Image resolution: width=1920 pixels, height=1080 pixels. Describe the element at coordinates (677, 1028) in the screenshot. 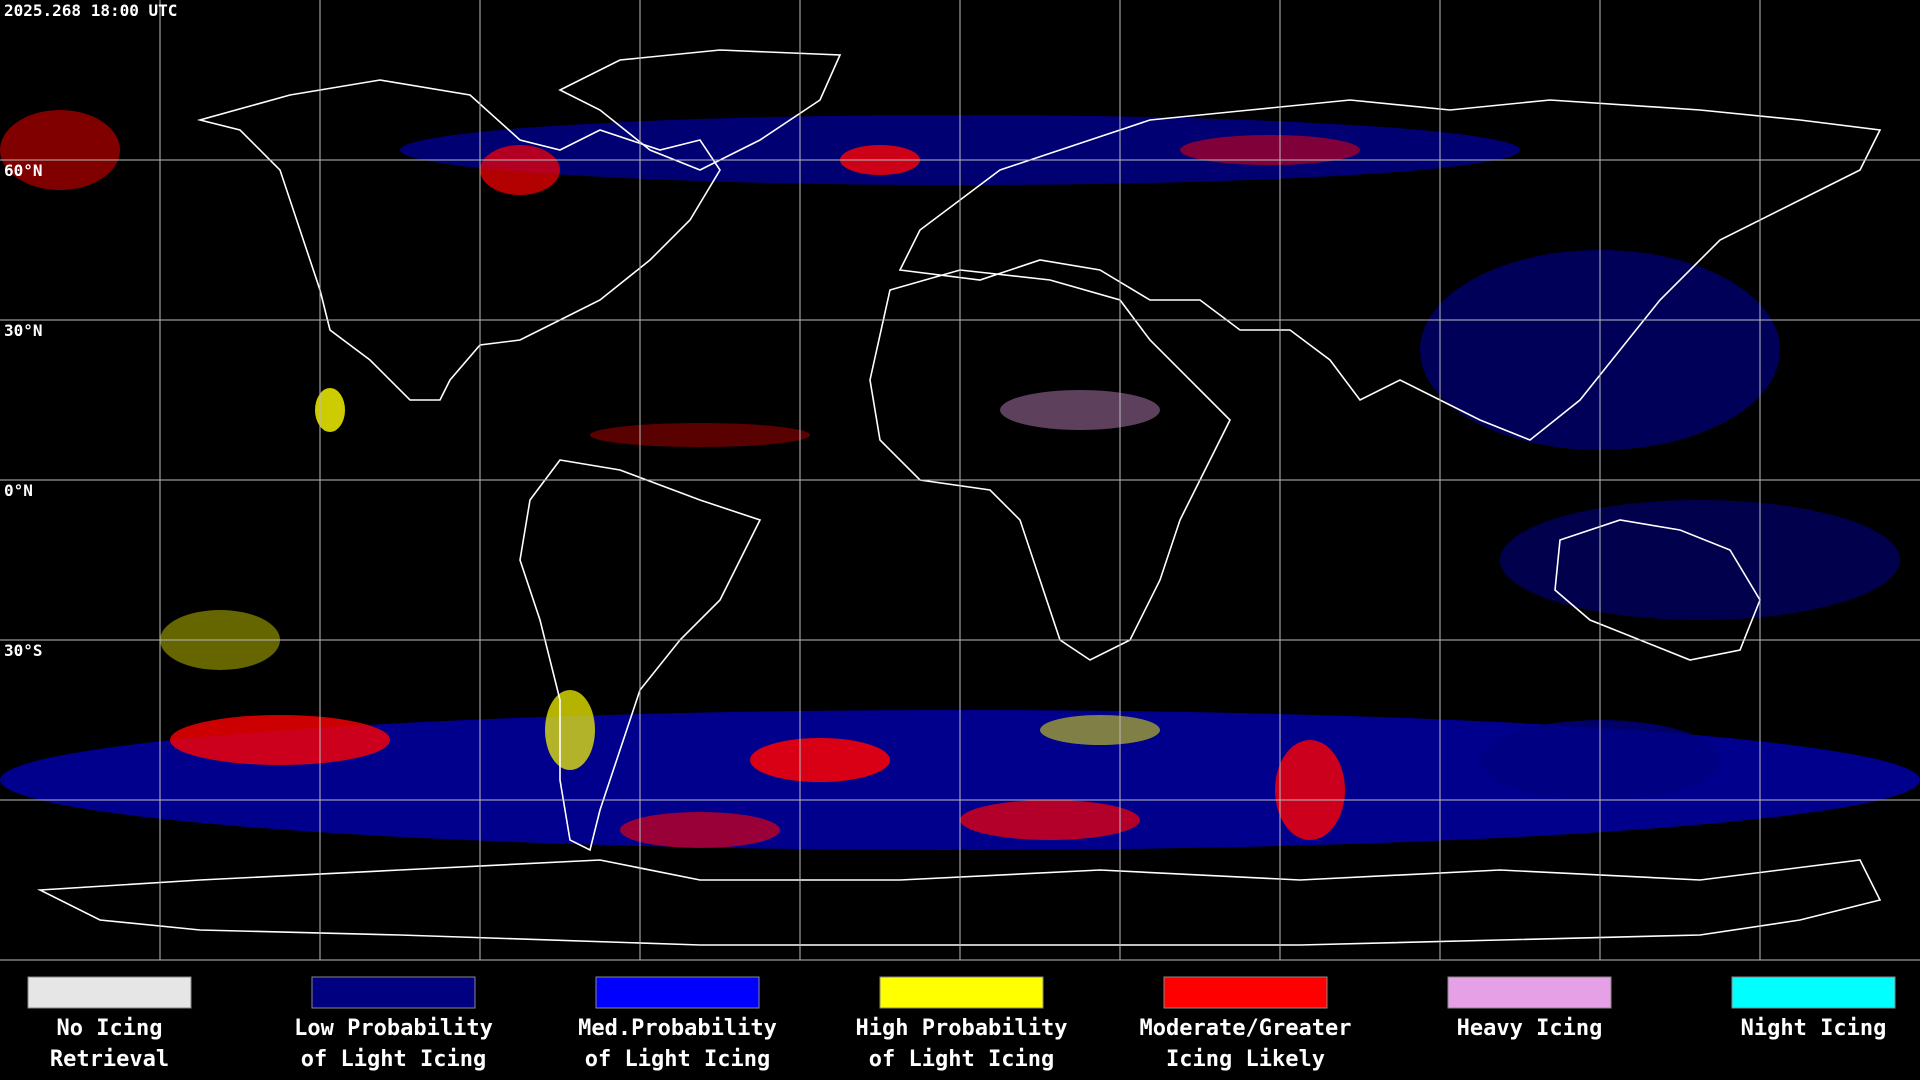

I see `legend-label: Med.Probability` at that location.